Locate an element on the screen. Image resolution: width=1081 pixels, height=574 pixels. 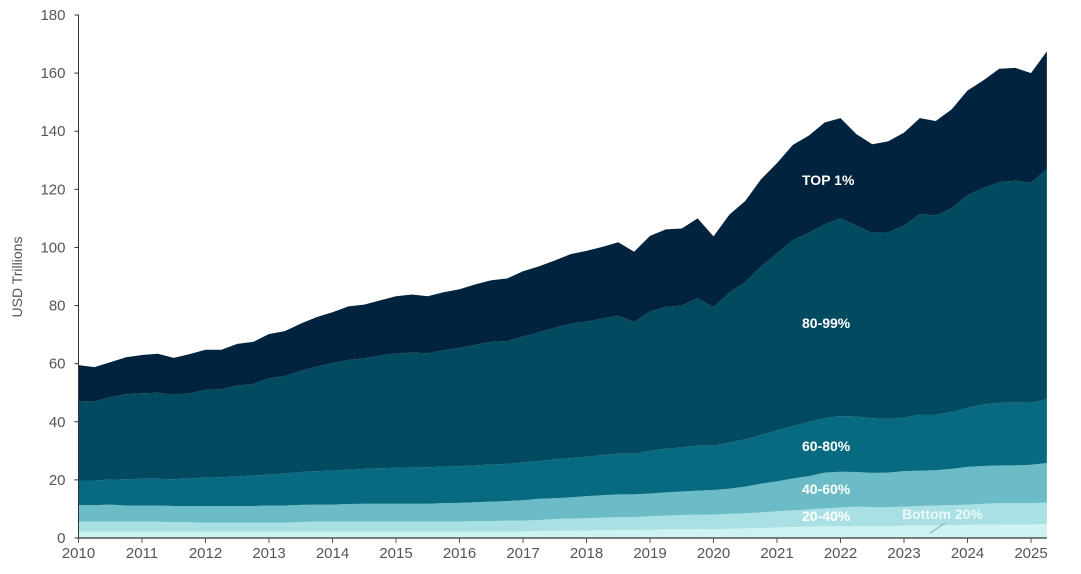
x-tick-label: 2025 is located at coordinates (1030, 553).